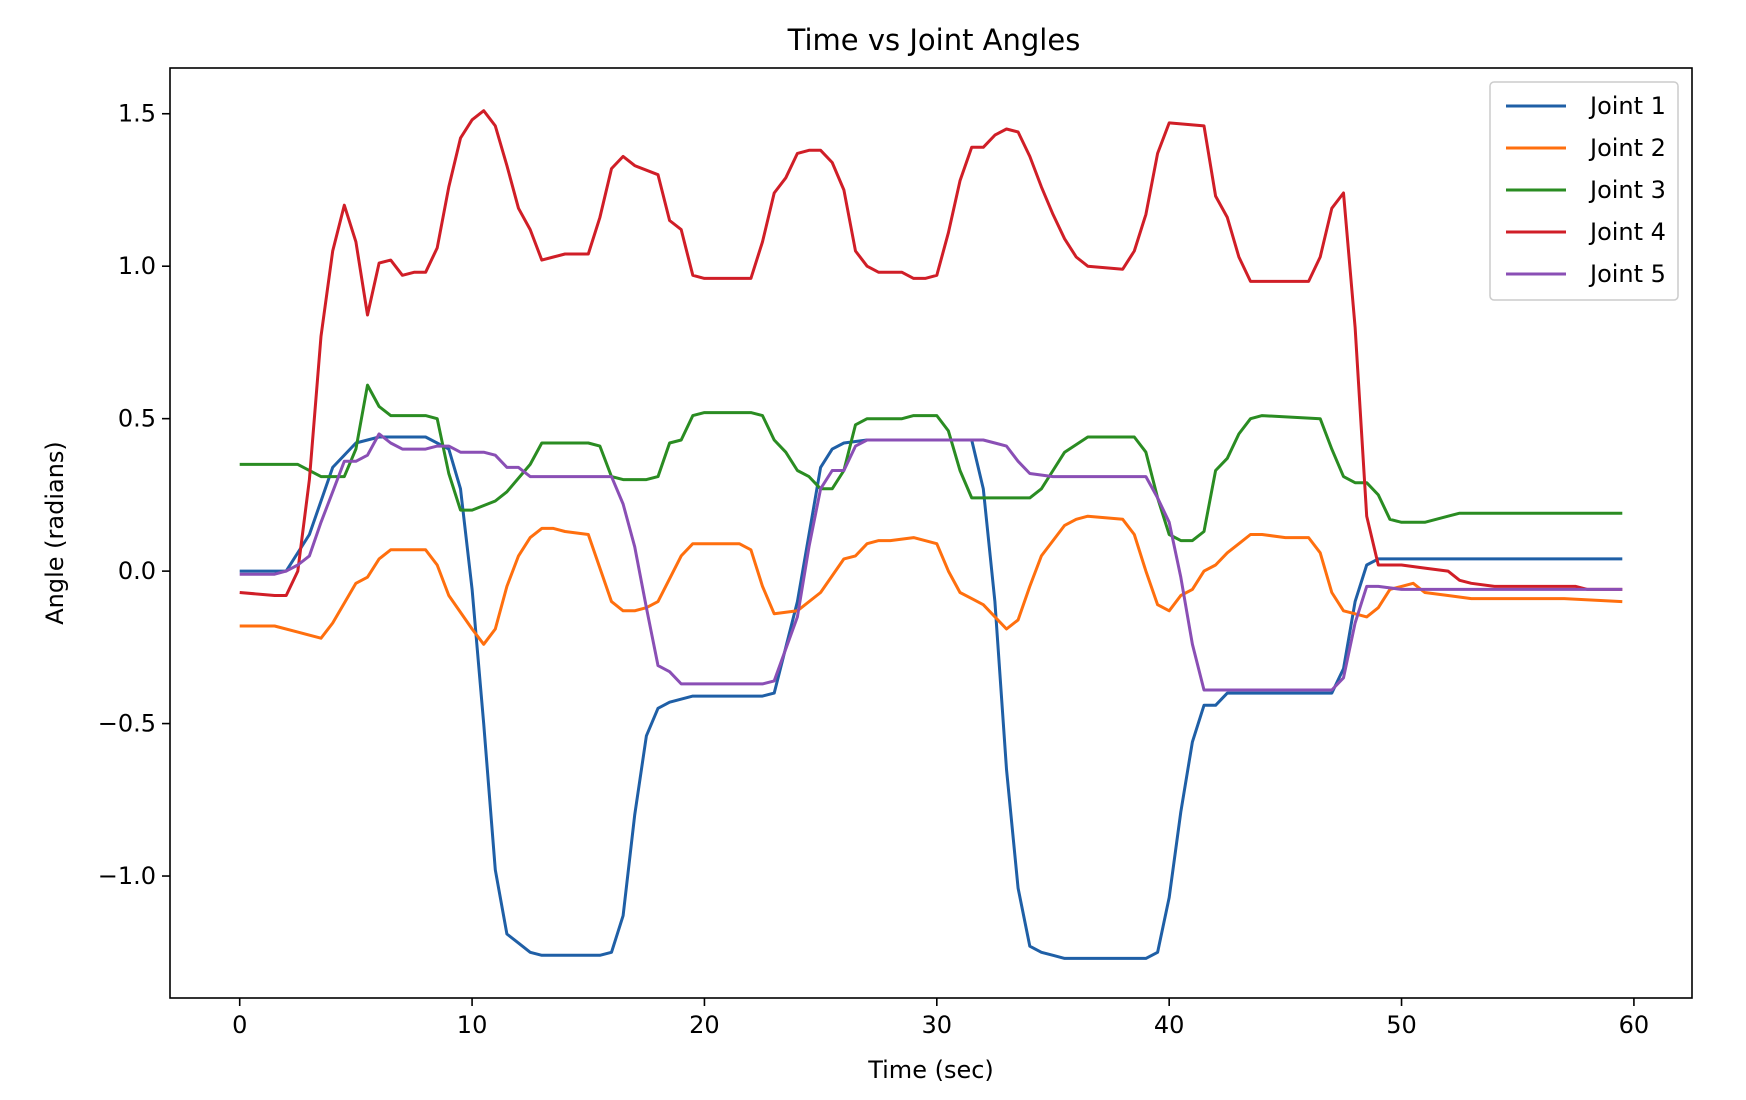 This screenshot has width=1746, height=1100. I want to click on legend-item-joint-4: Joint 4, so click(1586, 232).